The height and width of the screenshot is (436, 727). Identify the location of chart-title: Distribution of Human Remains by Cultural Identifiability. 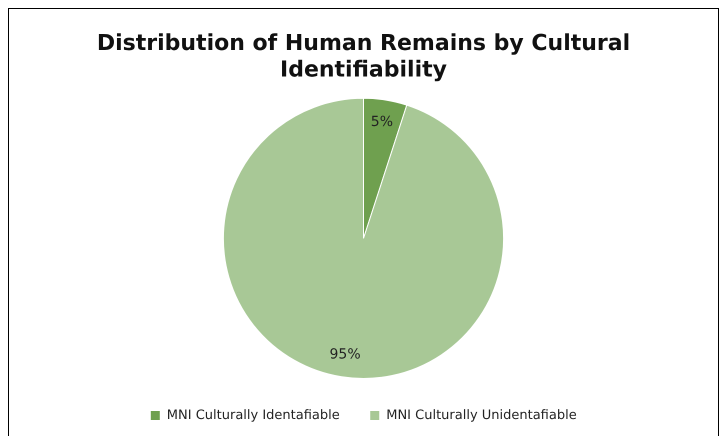
(363, 56).